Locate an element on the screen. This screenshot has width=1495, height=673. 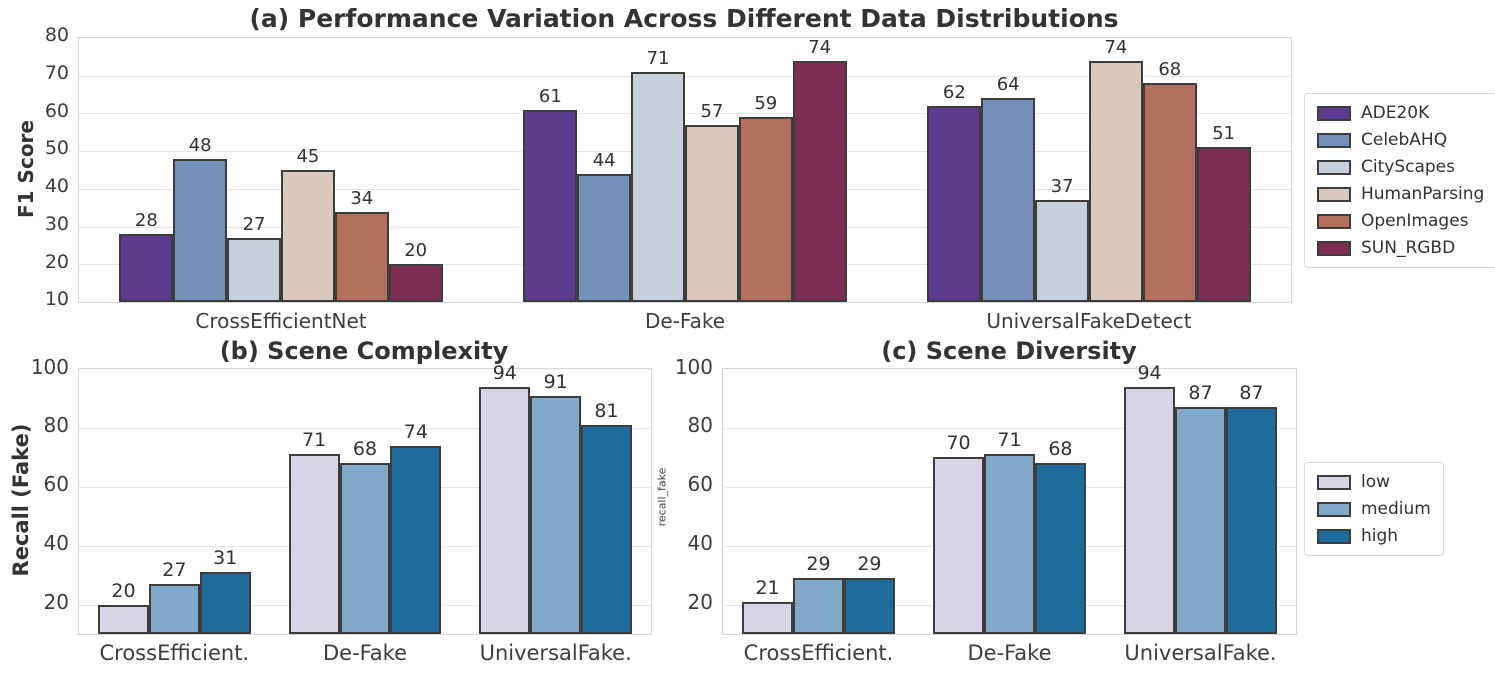
legend-label: low is located at coordinates (1376, 482).